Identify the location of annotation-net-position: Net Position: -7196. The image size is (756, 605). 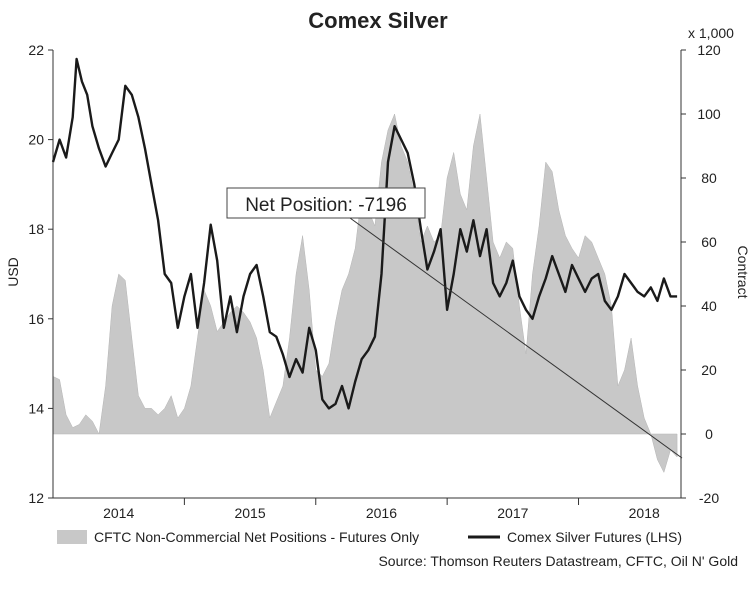
(326, 205).